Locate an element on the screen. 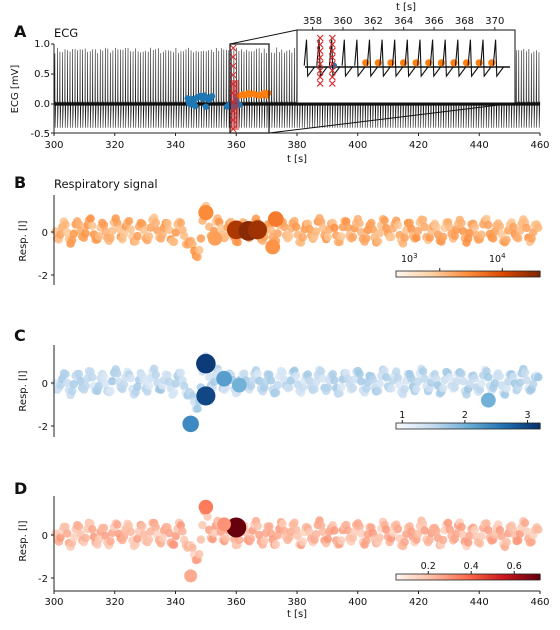  colorbar-b-frame is located at coordinates (468, 274).